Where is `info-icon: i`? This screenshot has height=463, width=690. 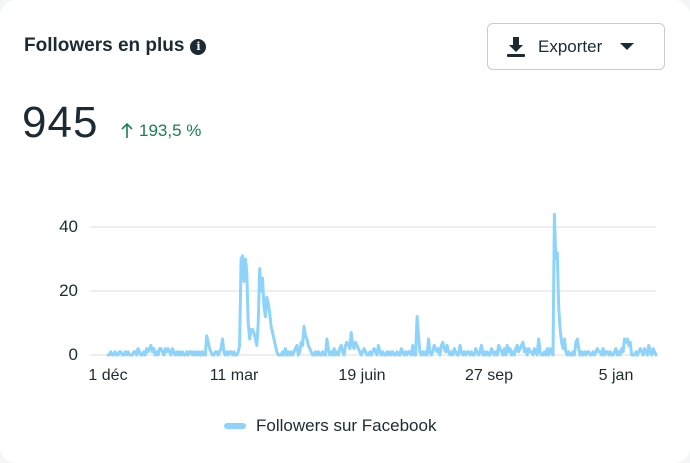
info-icon: i is located at coordinates (198, 46).